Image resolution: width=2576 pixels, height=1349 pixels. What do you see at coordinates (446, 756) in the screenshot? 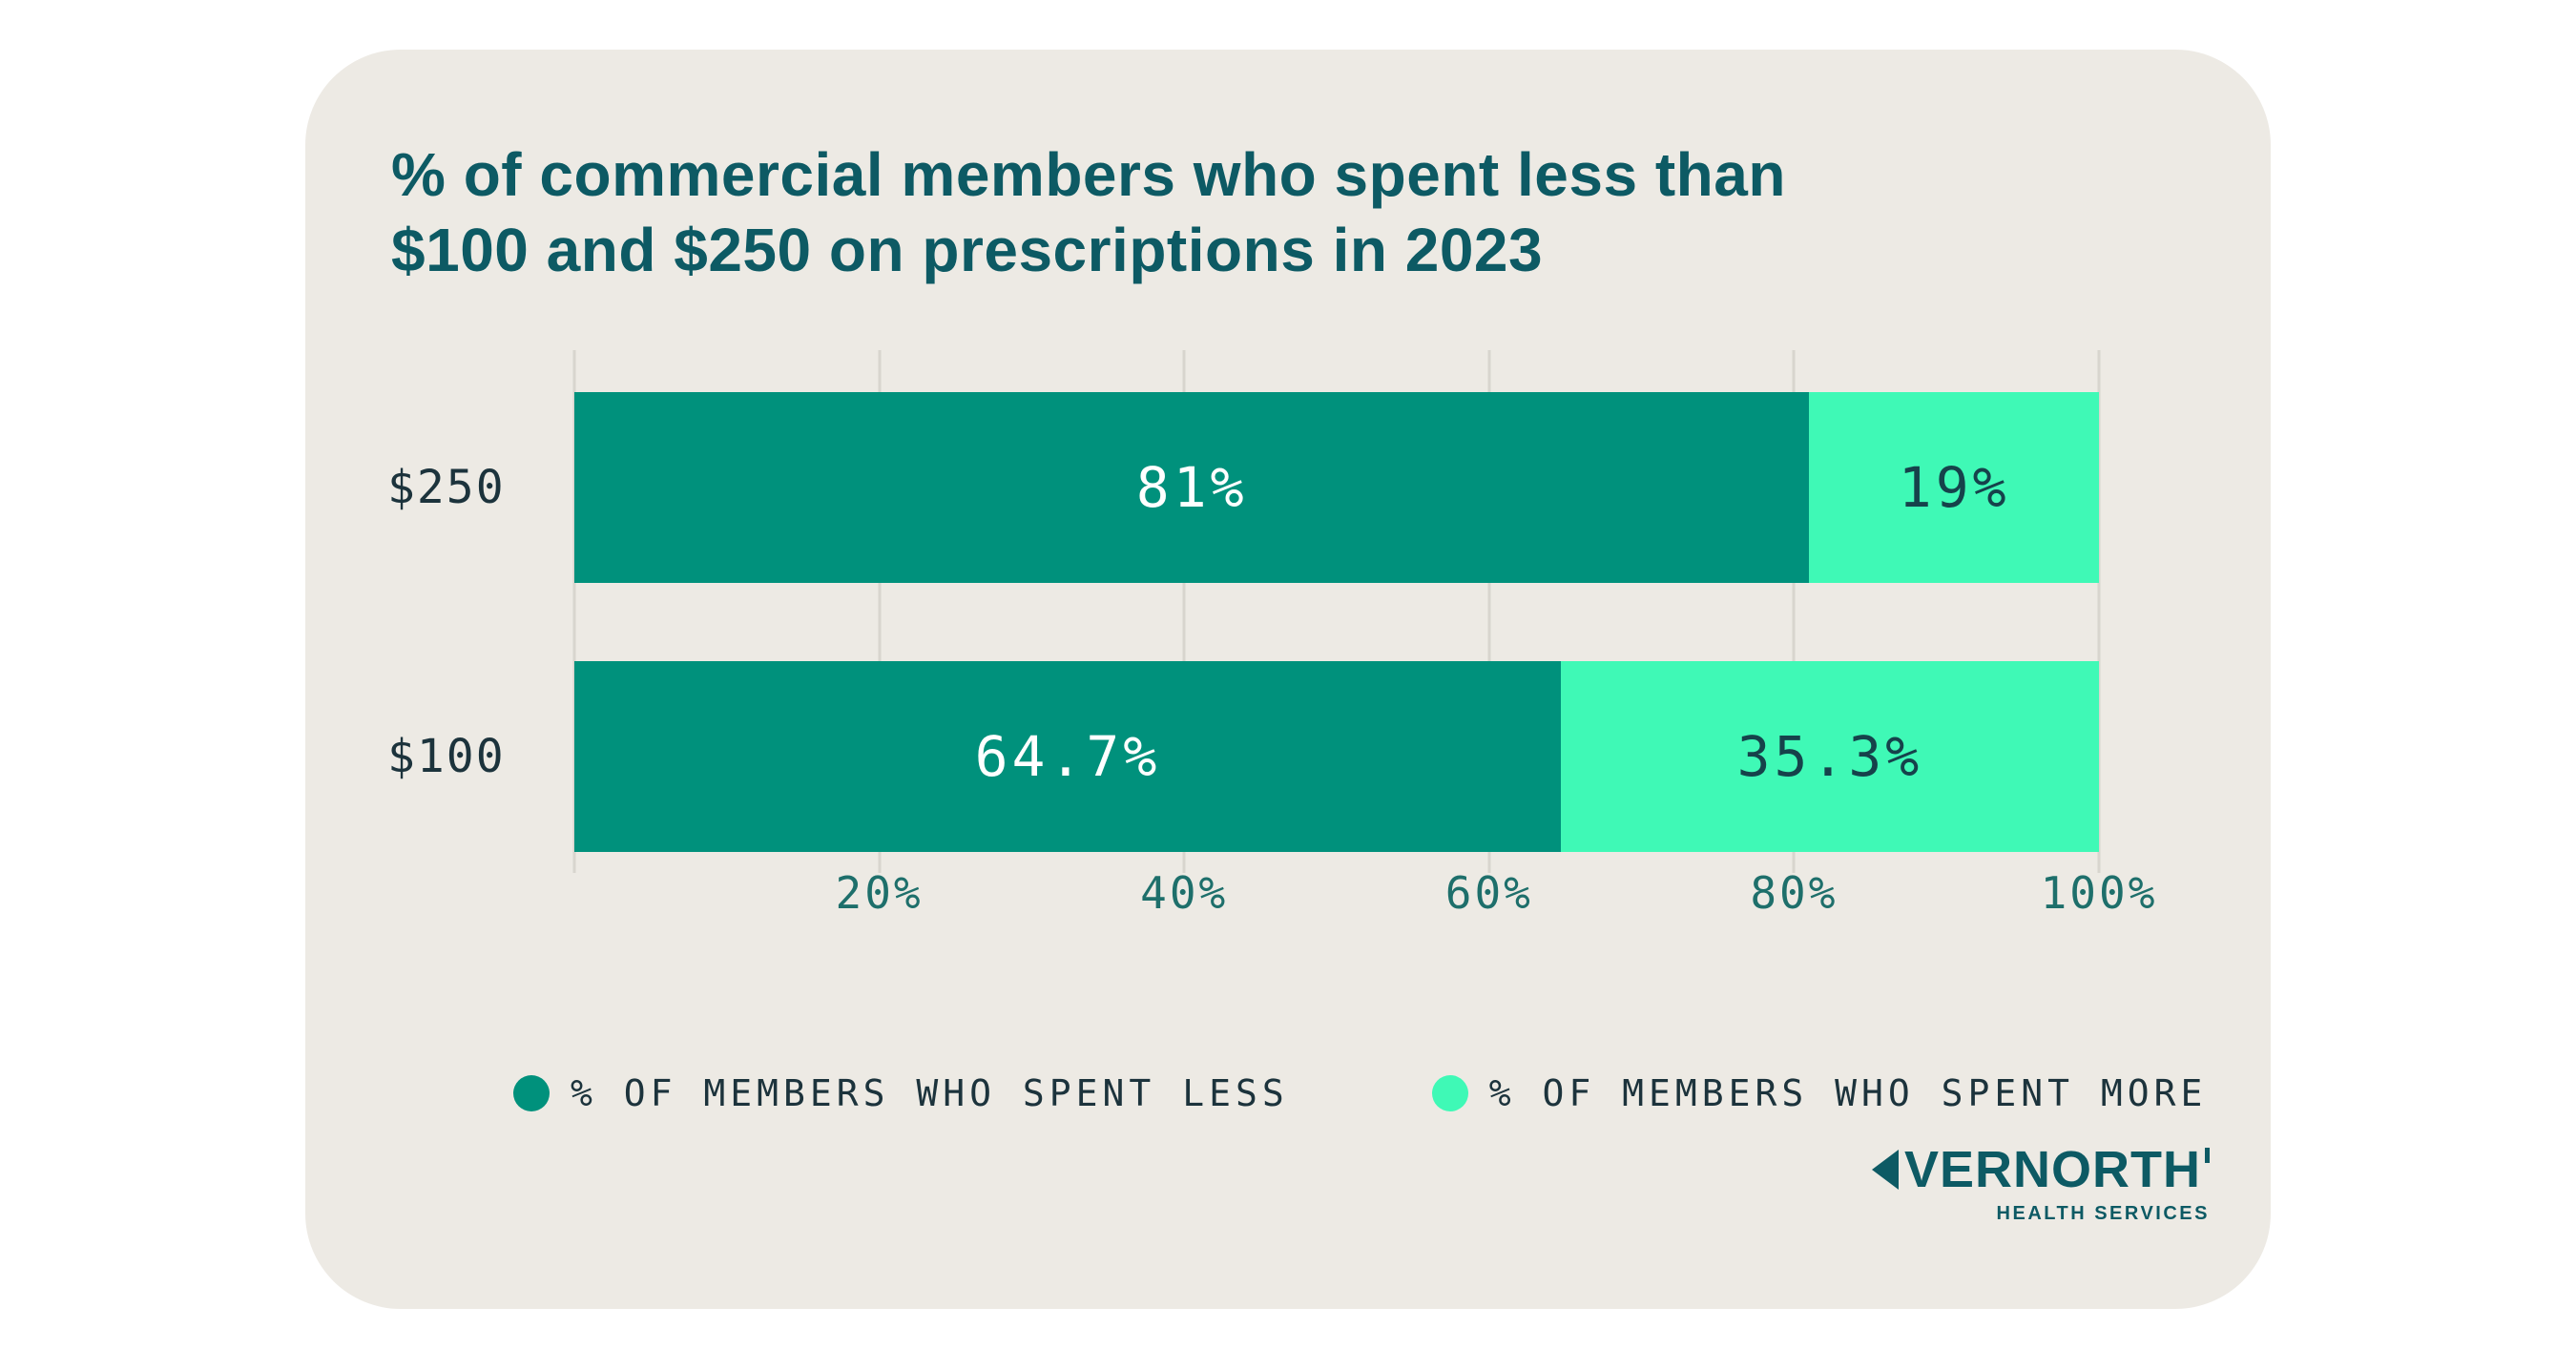
I see `row-label: $100` at bounding box center [446, 756].